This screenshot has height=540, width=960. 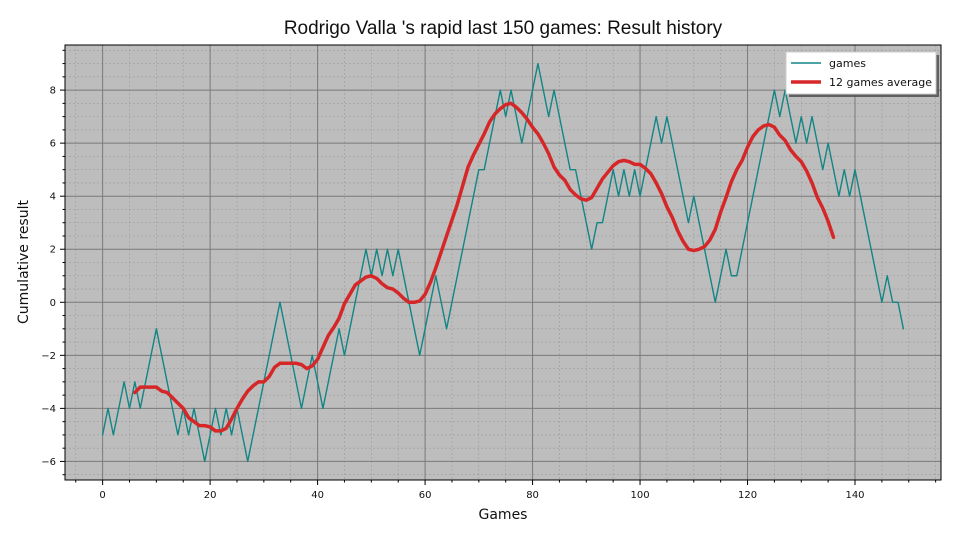 I want to click on y-tick-label: 2, so click(x=53, y=250).